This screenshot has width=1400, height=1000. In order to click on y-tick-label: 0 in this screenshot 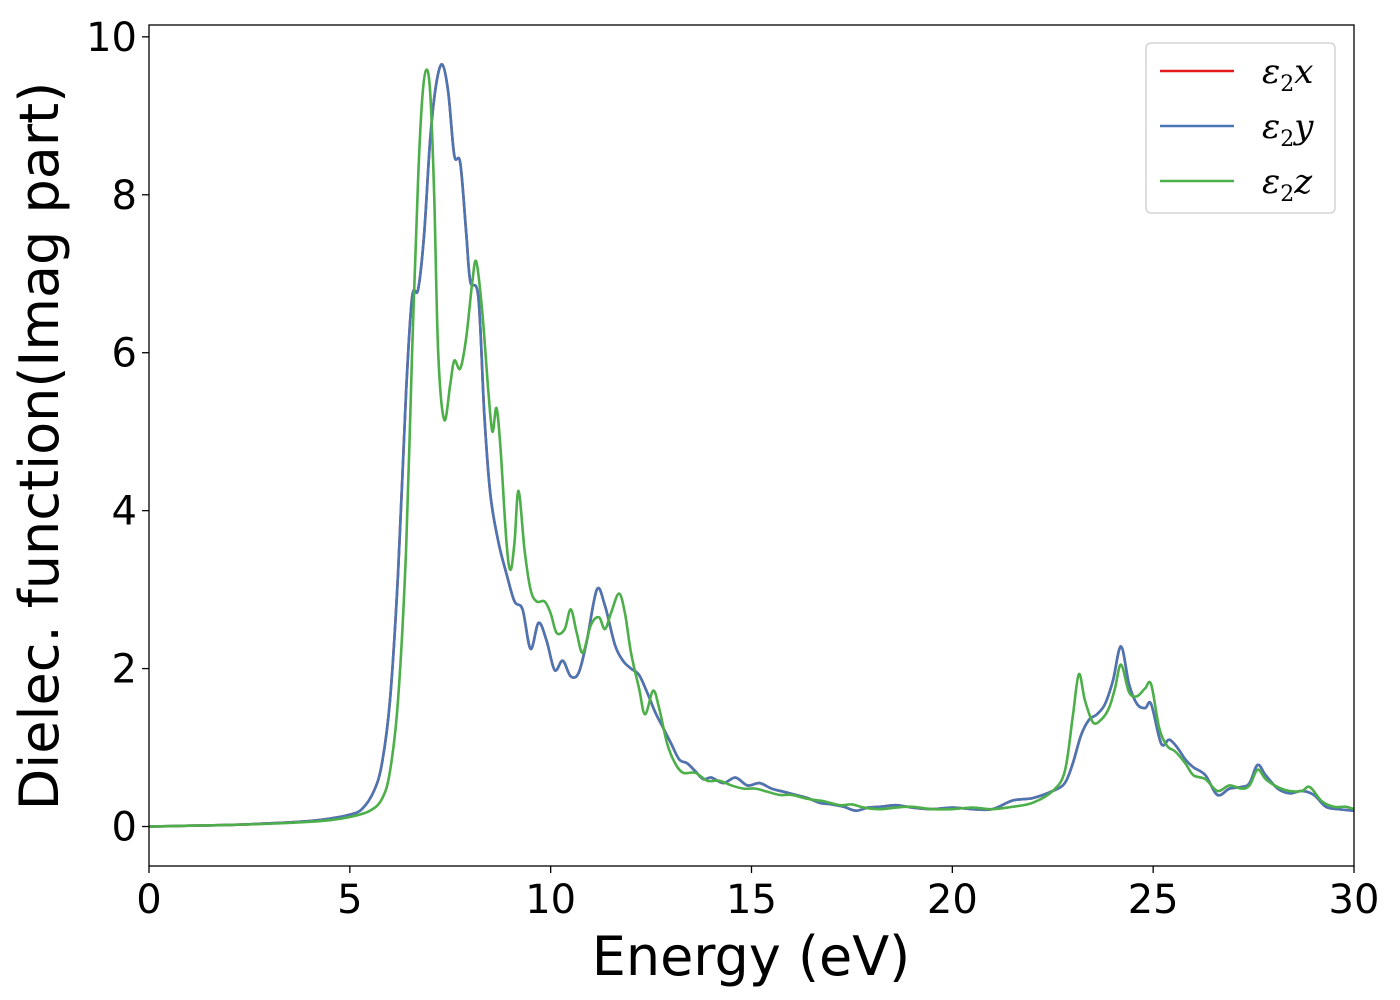, I will do `click(124, 828)`.